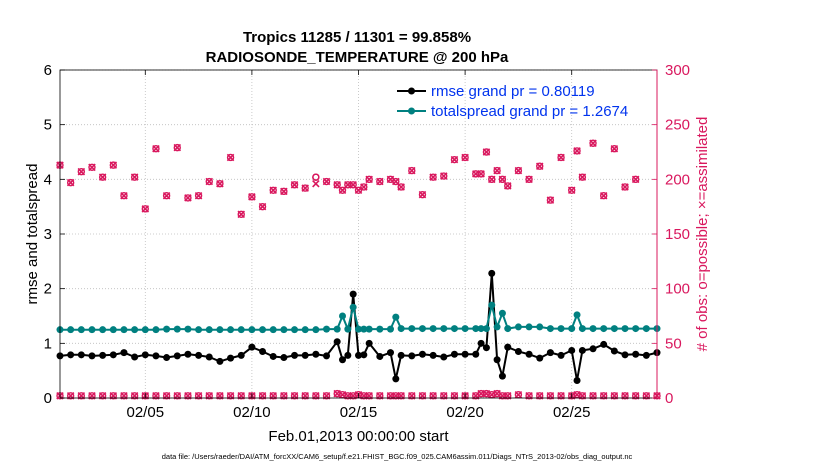 The image size is (830, 470). Describe the element at coordinates (32, 234) in the screenshot. I see `y-axis-label: rmse and totalspread` at that location.